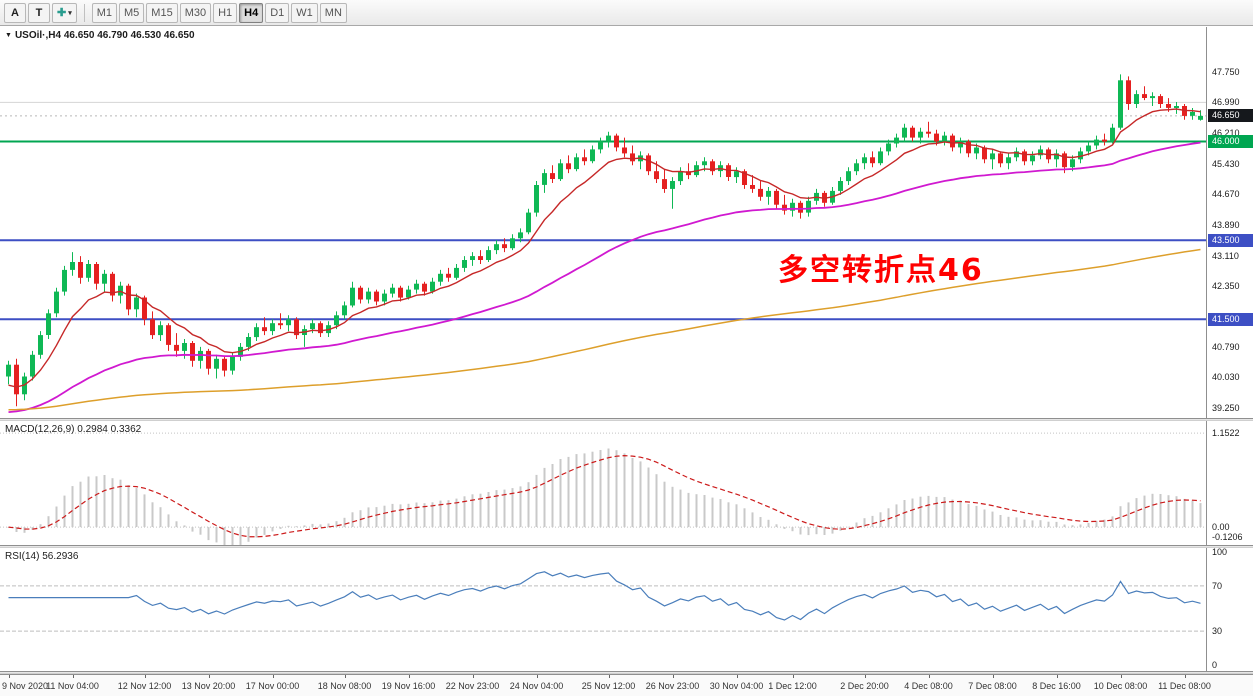  I want to click on ohlc-values: 46.650 46.790 46.530 46.650, so click(129, 35).